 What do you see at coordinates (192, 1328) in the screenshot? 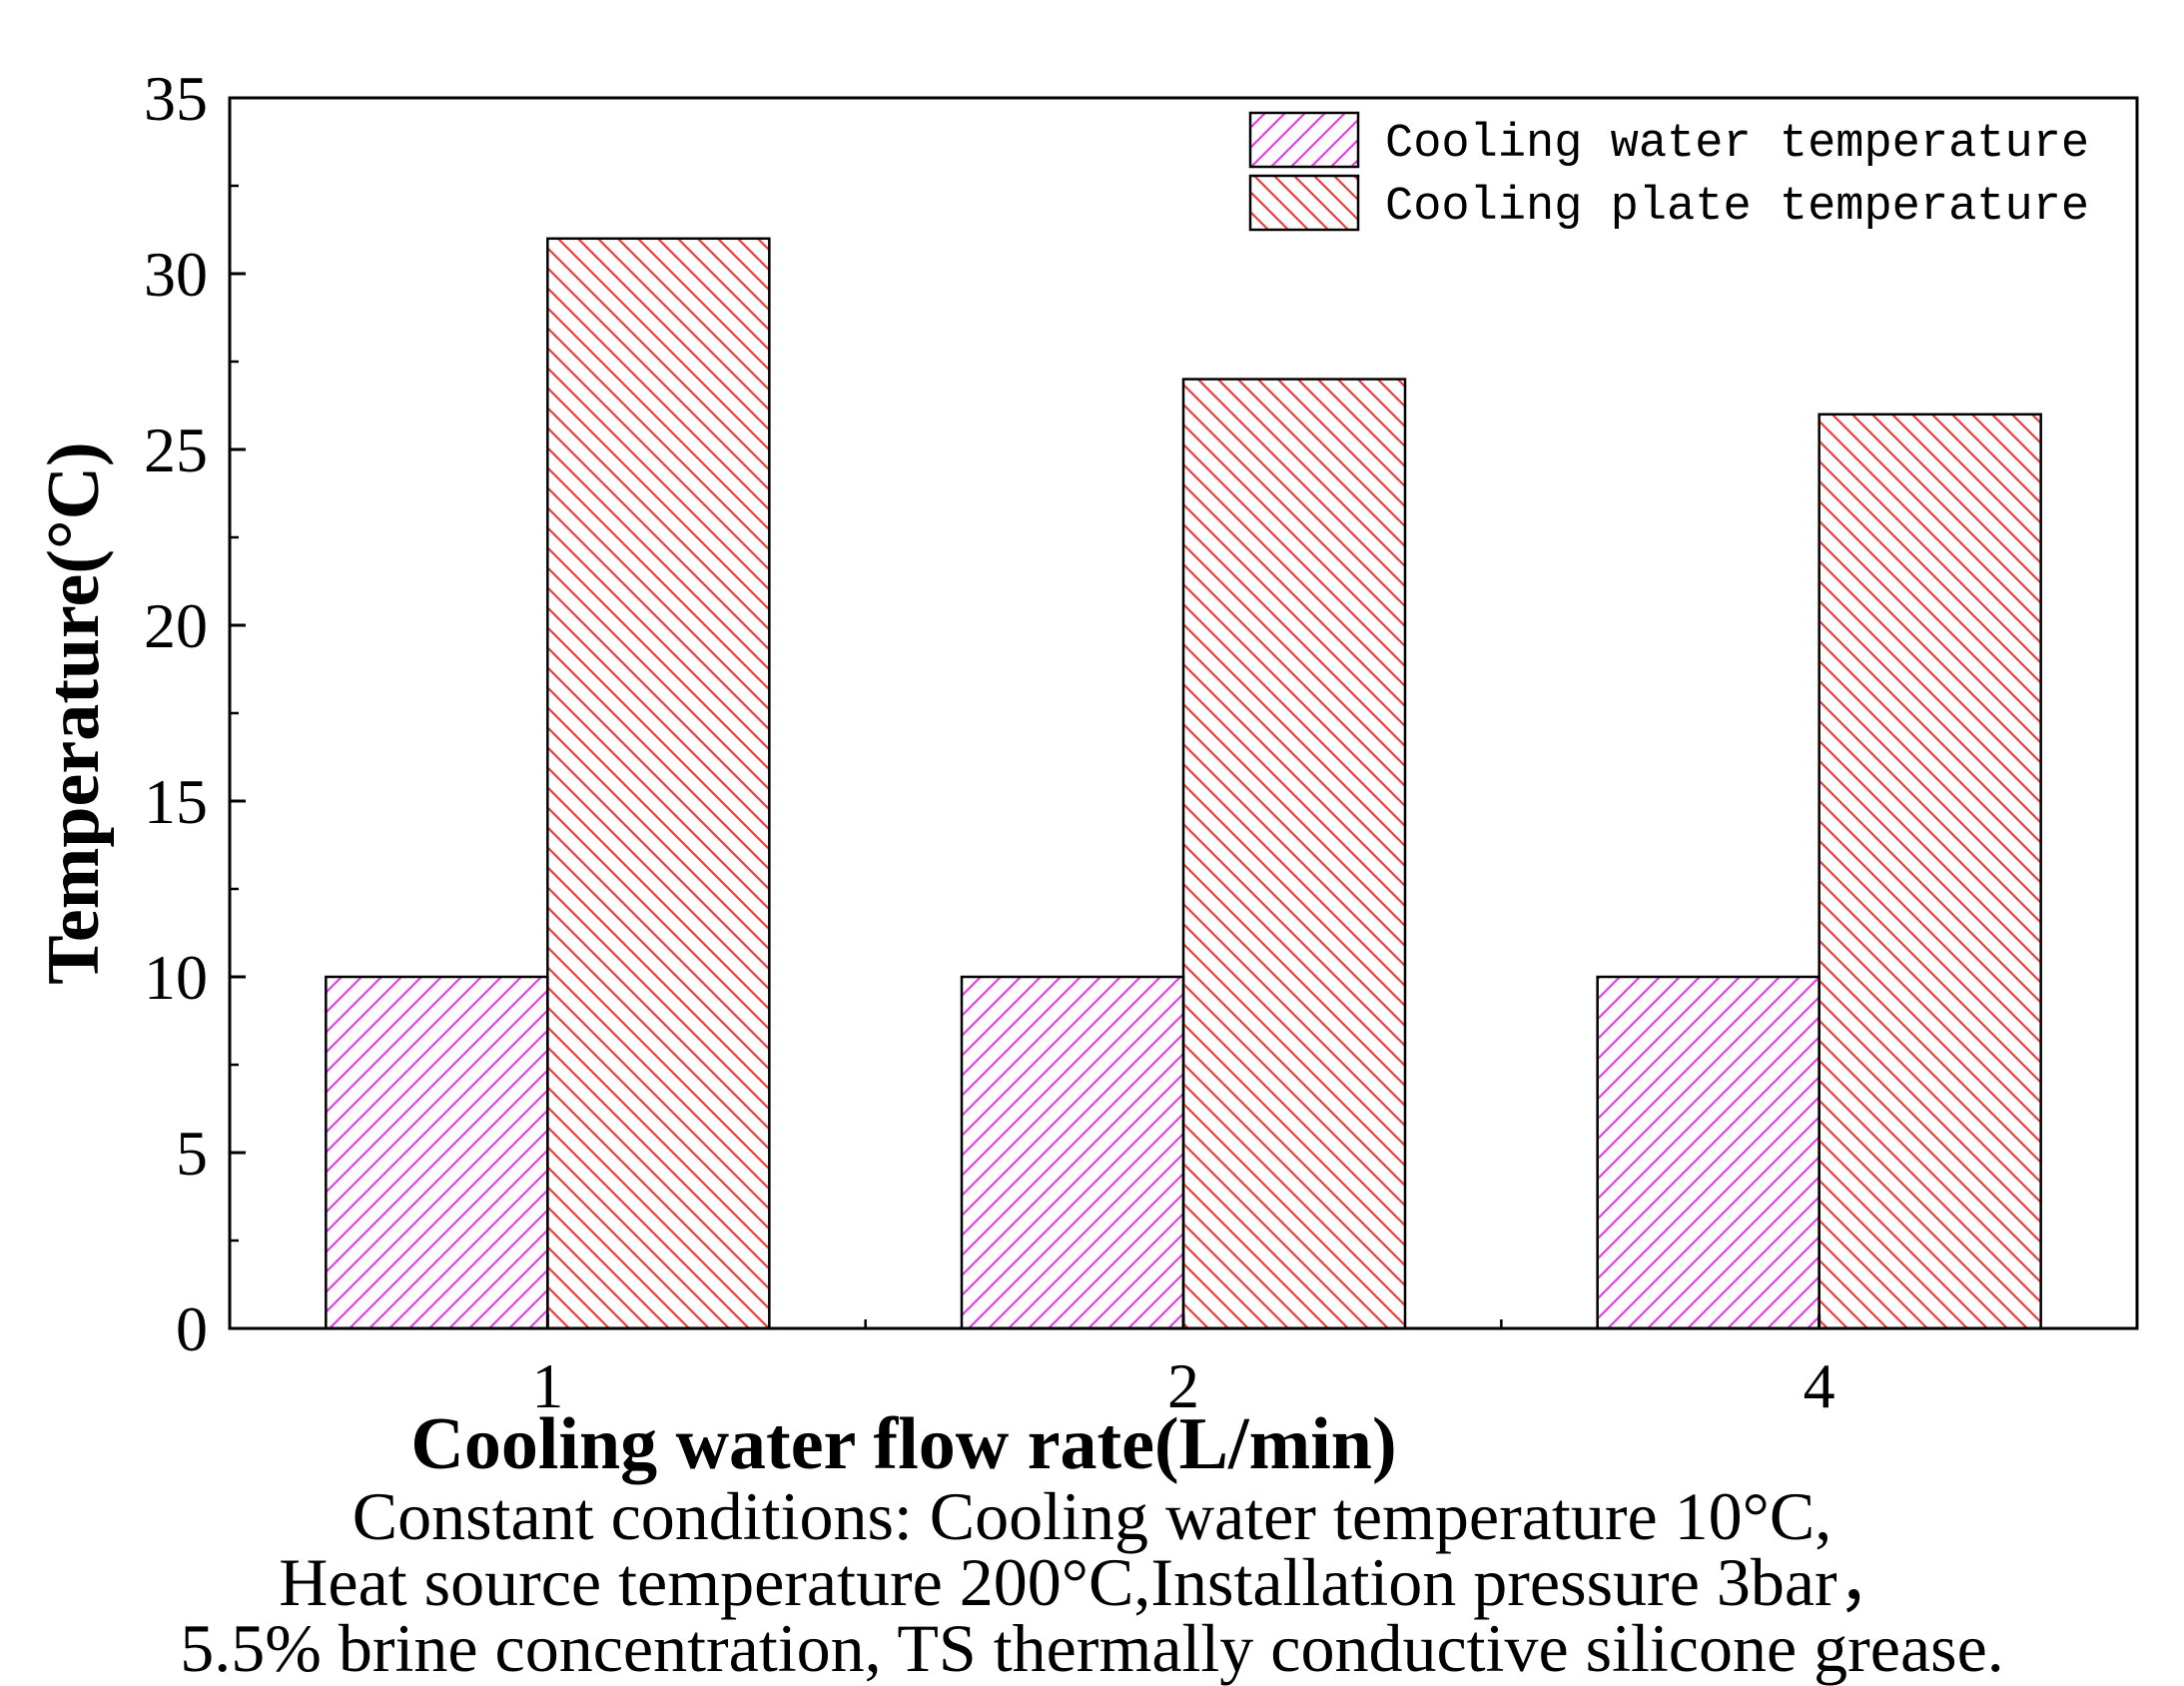
I see `y-tick-label-0: 0` at bounding box center [192, 1328].